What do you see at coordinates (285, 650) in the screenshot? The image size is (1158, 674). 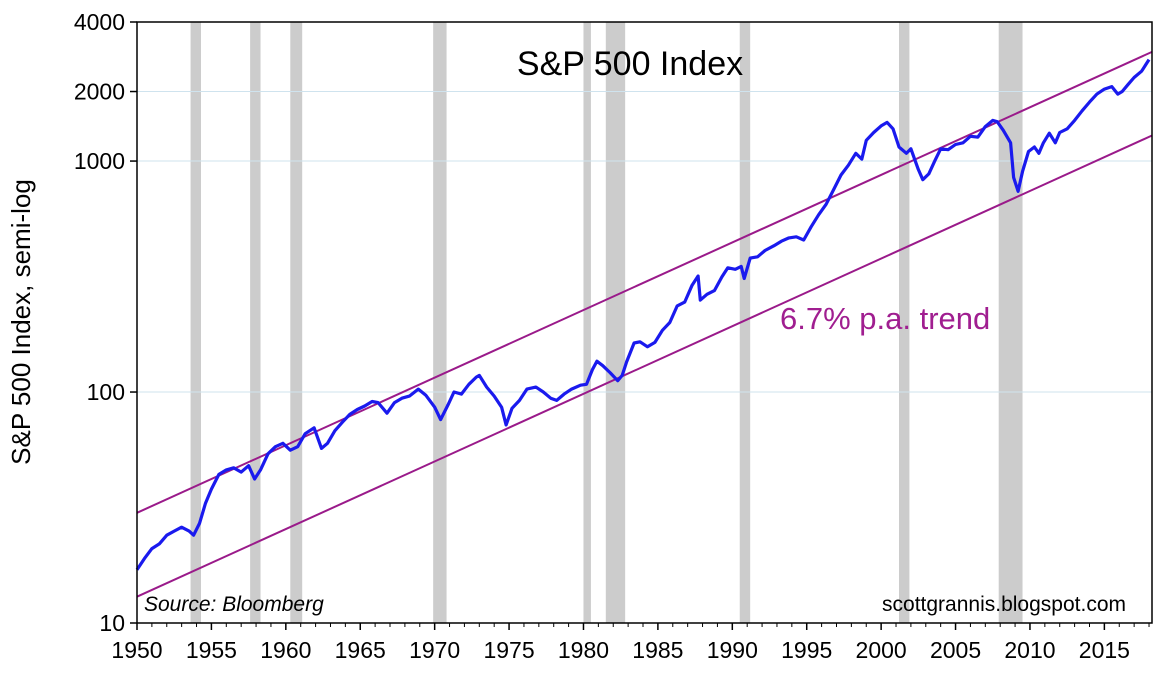 I see `x-tick-label: 1960` at bounding box center [285, 650].